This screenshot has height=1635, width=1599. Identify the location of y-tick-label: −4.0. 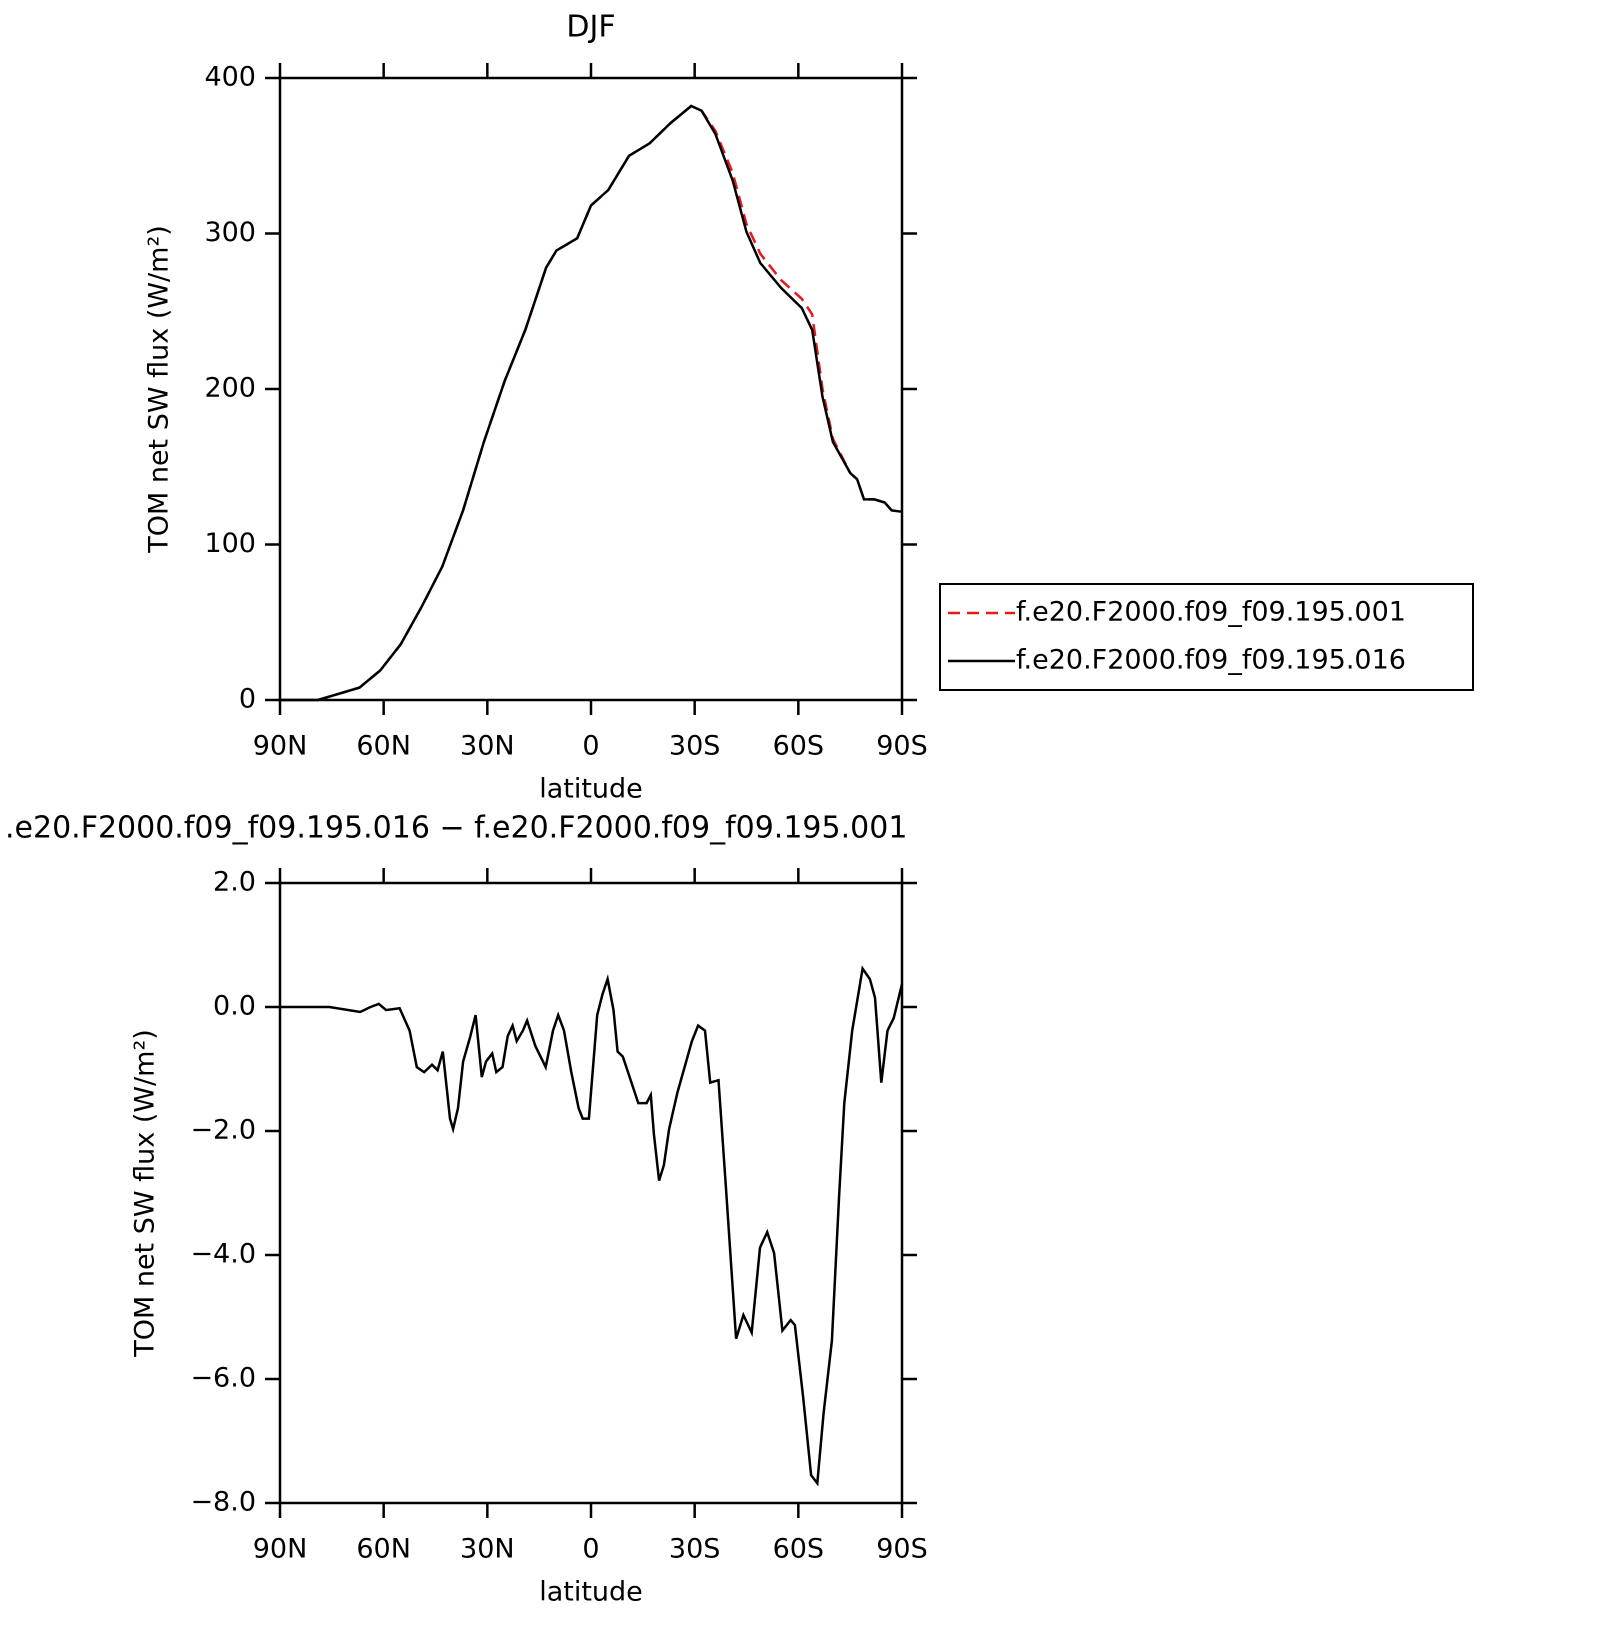
(223, 1254).